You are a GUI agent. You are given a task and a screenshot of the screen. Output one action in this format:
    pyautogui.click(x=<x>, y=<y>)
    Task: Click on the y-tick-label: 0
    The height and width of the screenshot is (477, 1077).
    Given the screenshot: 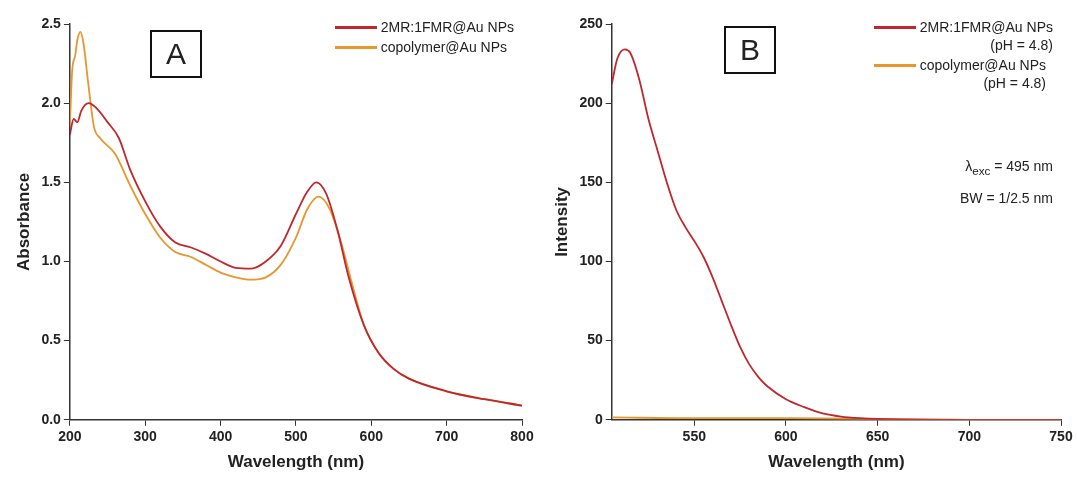 What is the action you would take?
    pyautogui.click(x=598, y=418)
    